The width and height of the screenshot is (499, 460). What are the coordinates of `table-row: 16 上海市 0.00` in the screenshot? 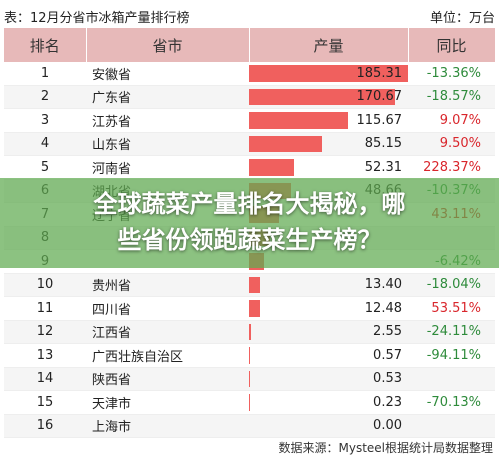 It's located at (249, 426).